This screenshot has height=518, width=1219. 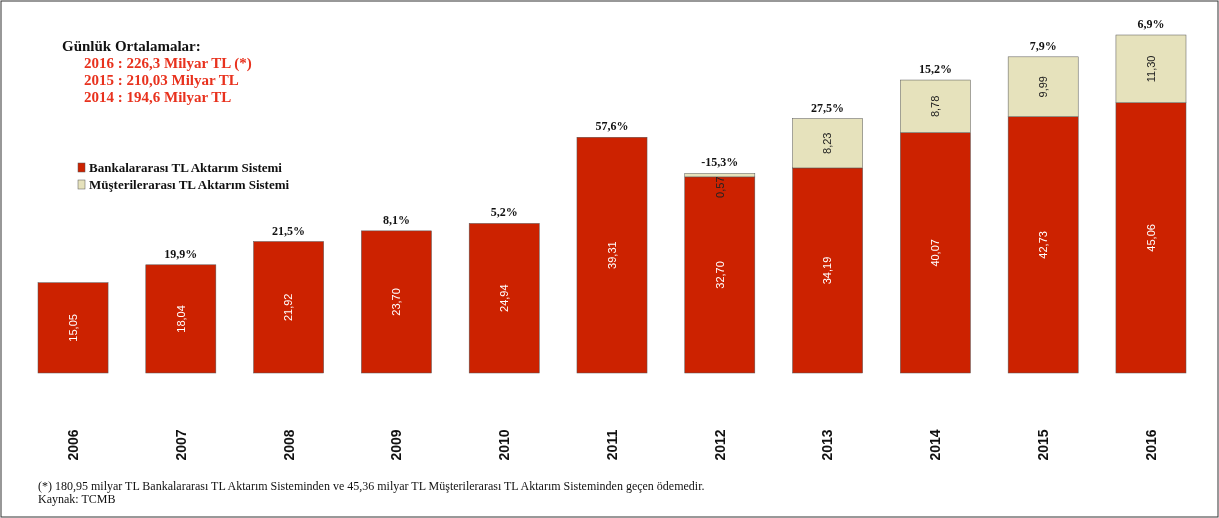 I want to click on annotation: 7,9%, so click(x=1043, y=45).